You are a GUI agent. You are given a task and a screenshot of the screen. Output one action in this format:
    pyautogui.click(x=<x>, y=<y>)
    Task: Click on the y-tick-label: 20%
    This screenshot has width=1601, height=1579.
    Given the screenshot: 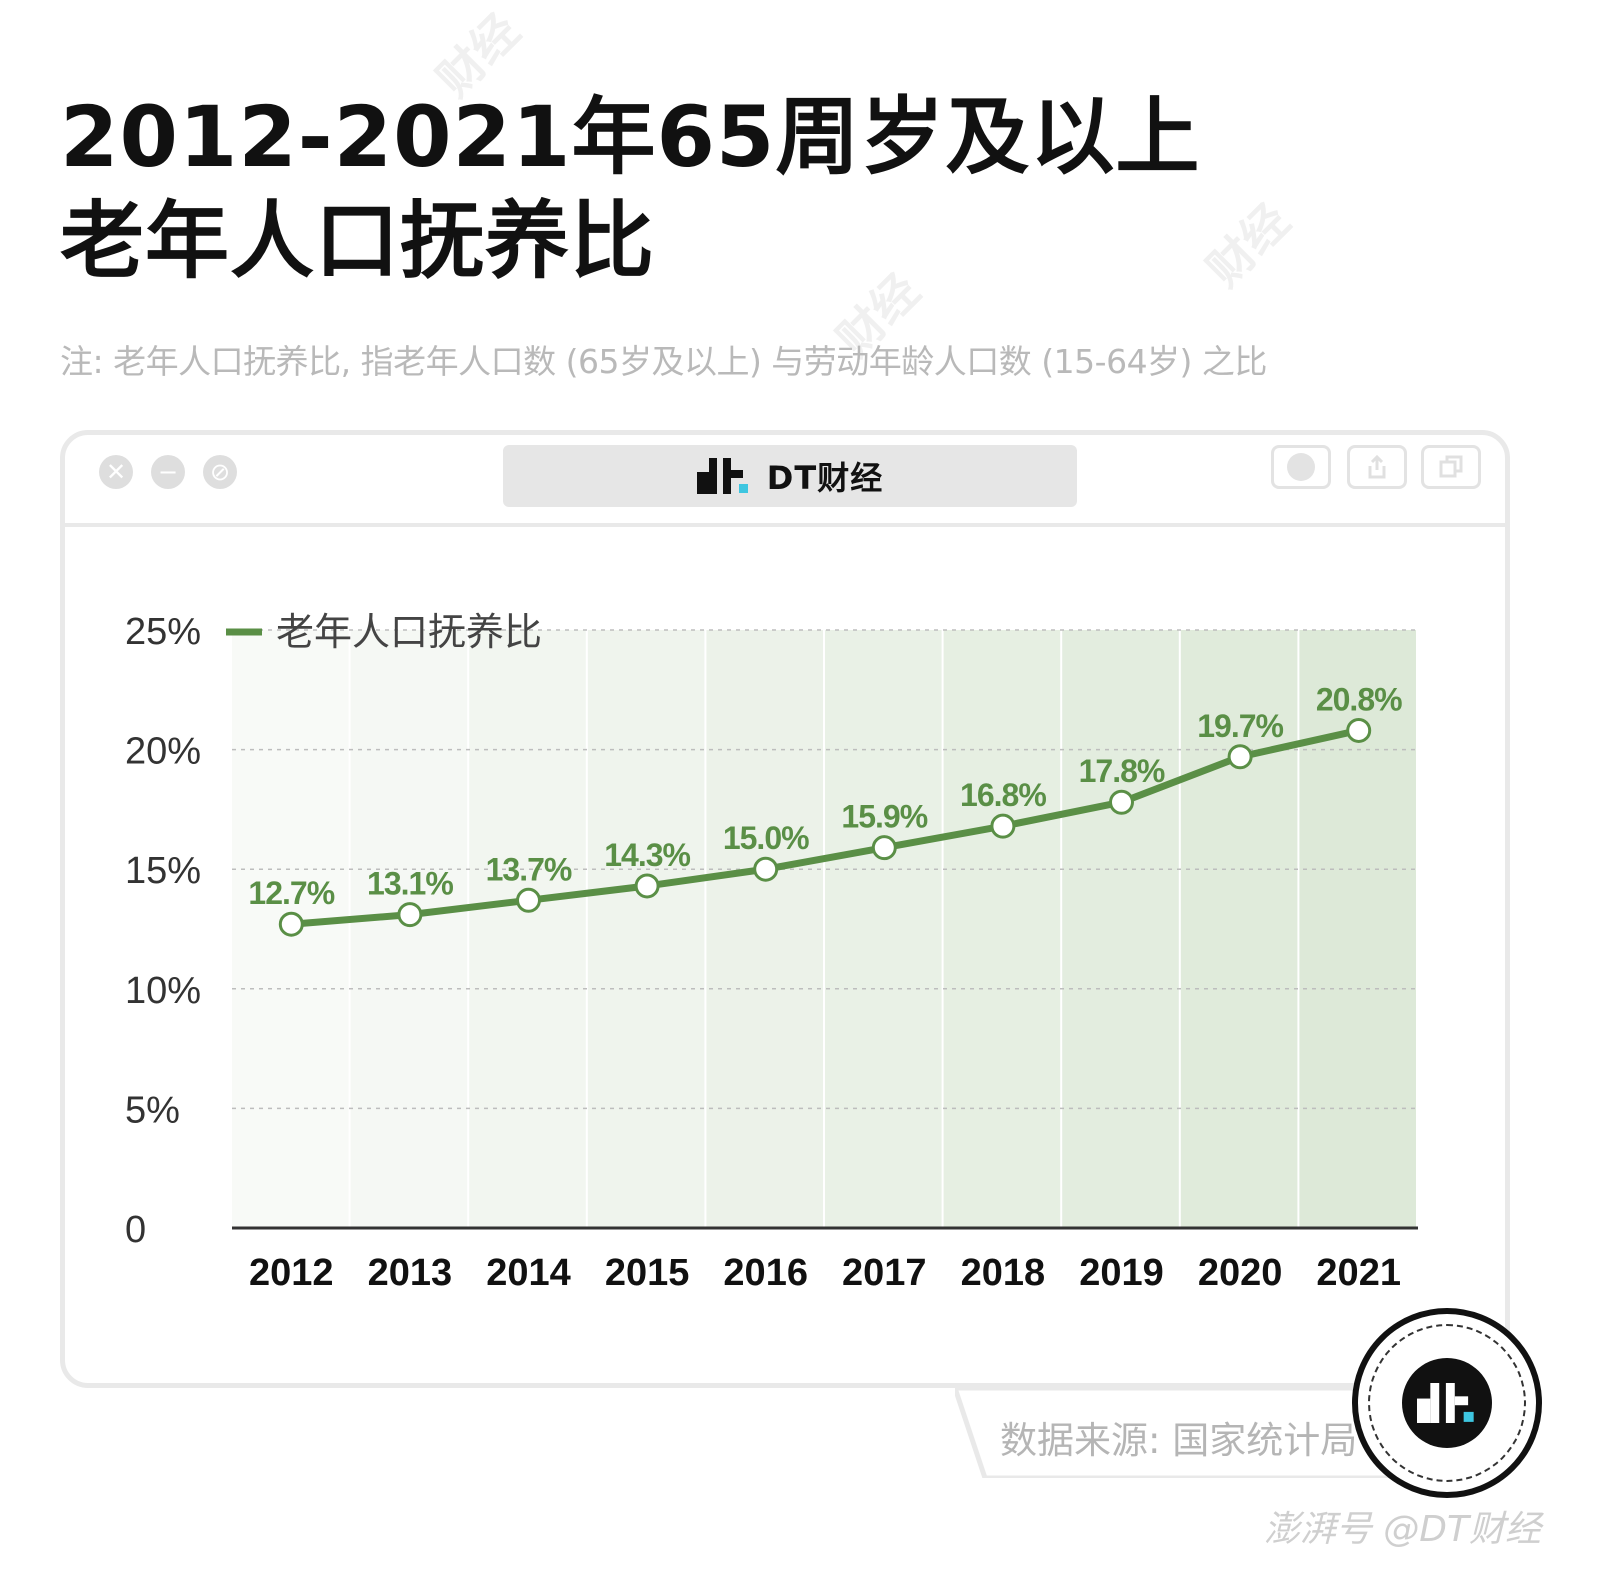 What is the action you would take?
    pyautogui.click(x=163, y=752)
    